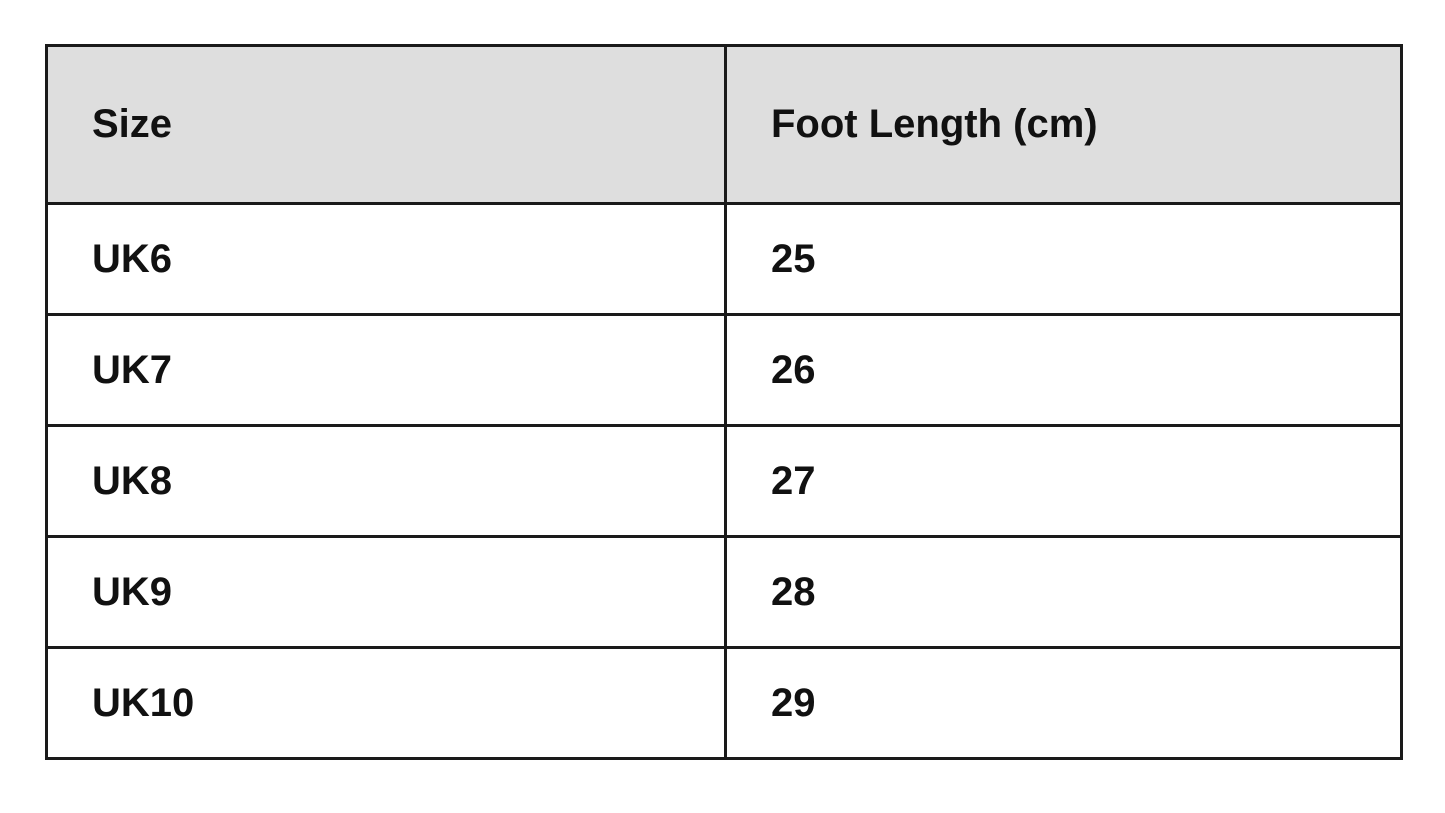 The width and height of the screenshot is (1445, 813). I want to click on table-row: UK7 26, so click(724, 370).